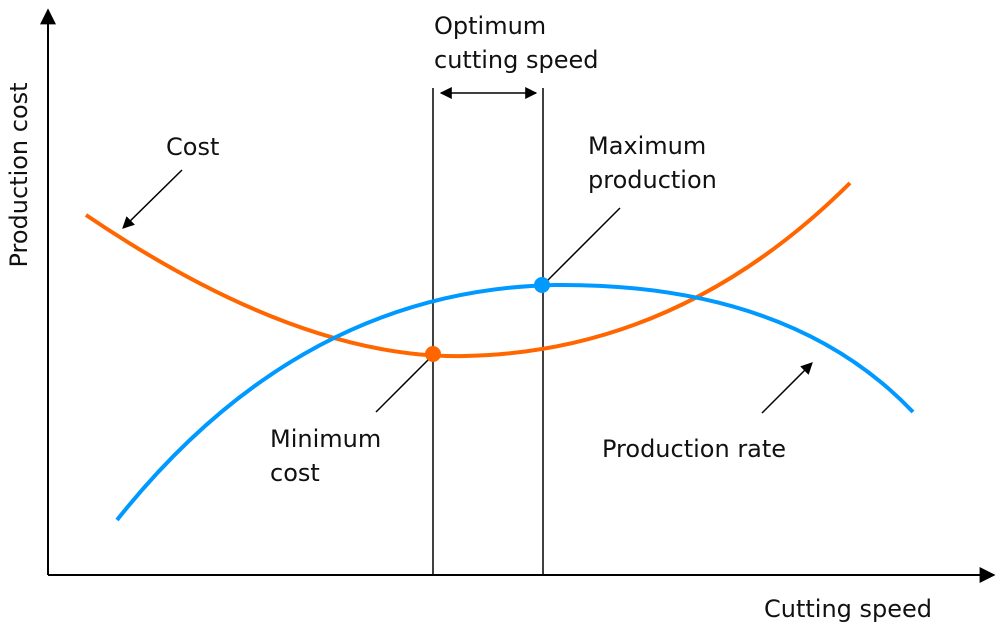  What do you see at coordinates (433, 354) in the screenshot?
I see `minimum-cost-point` at bounding box center [433, 354].